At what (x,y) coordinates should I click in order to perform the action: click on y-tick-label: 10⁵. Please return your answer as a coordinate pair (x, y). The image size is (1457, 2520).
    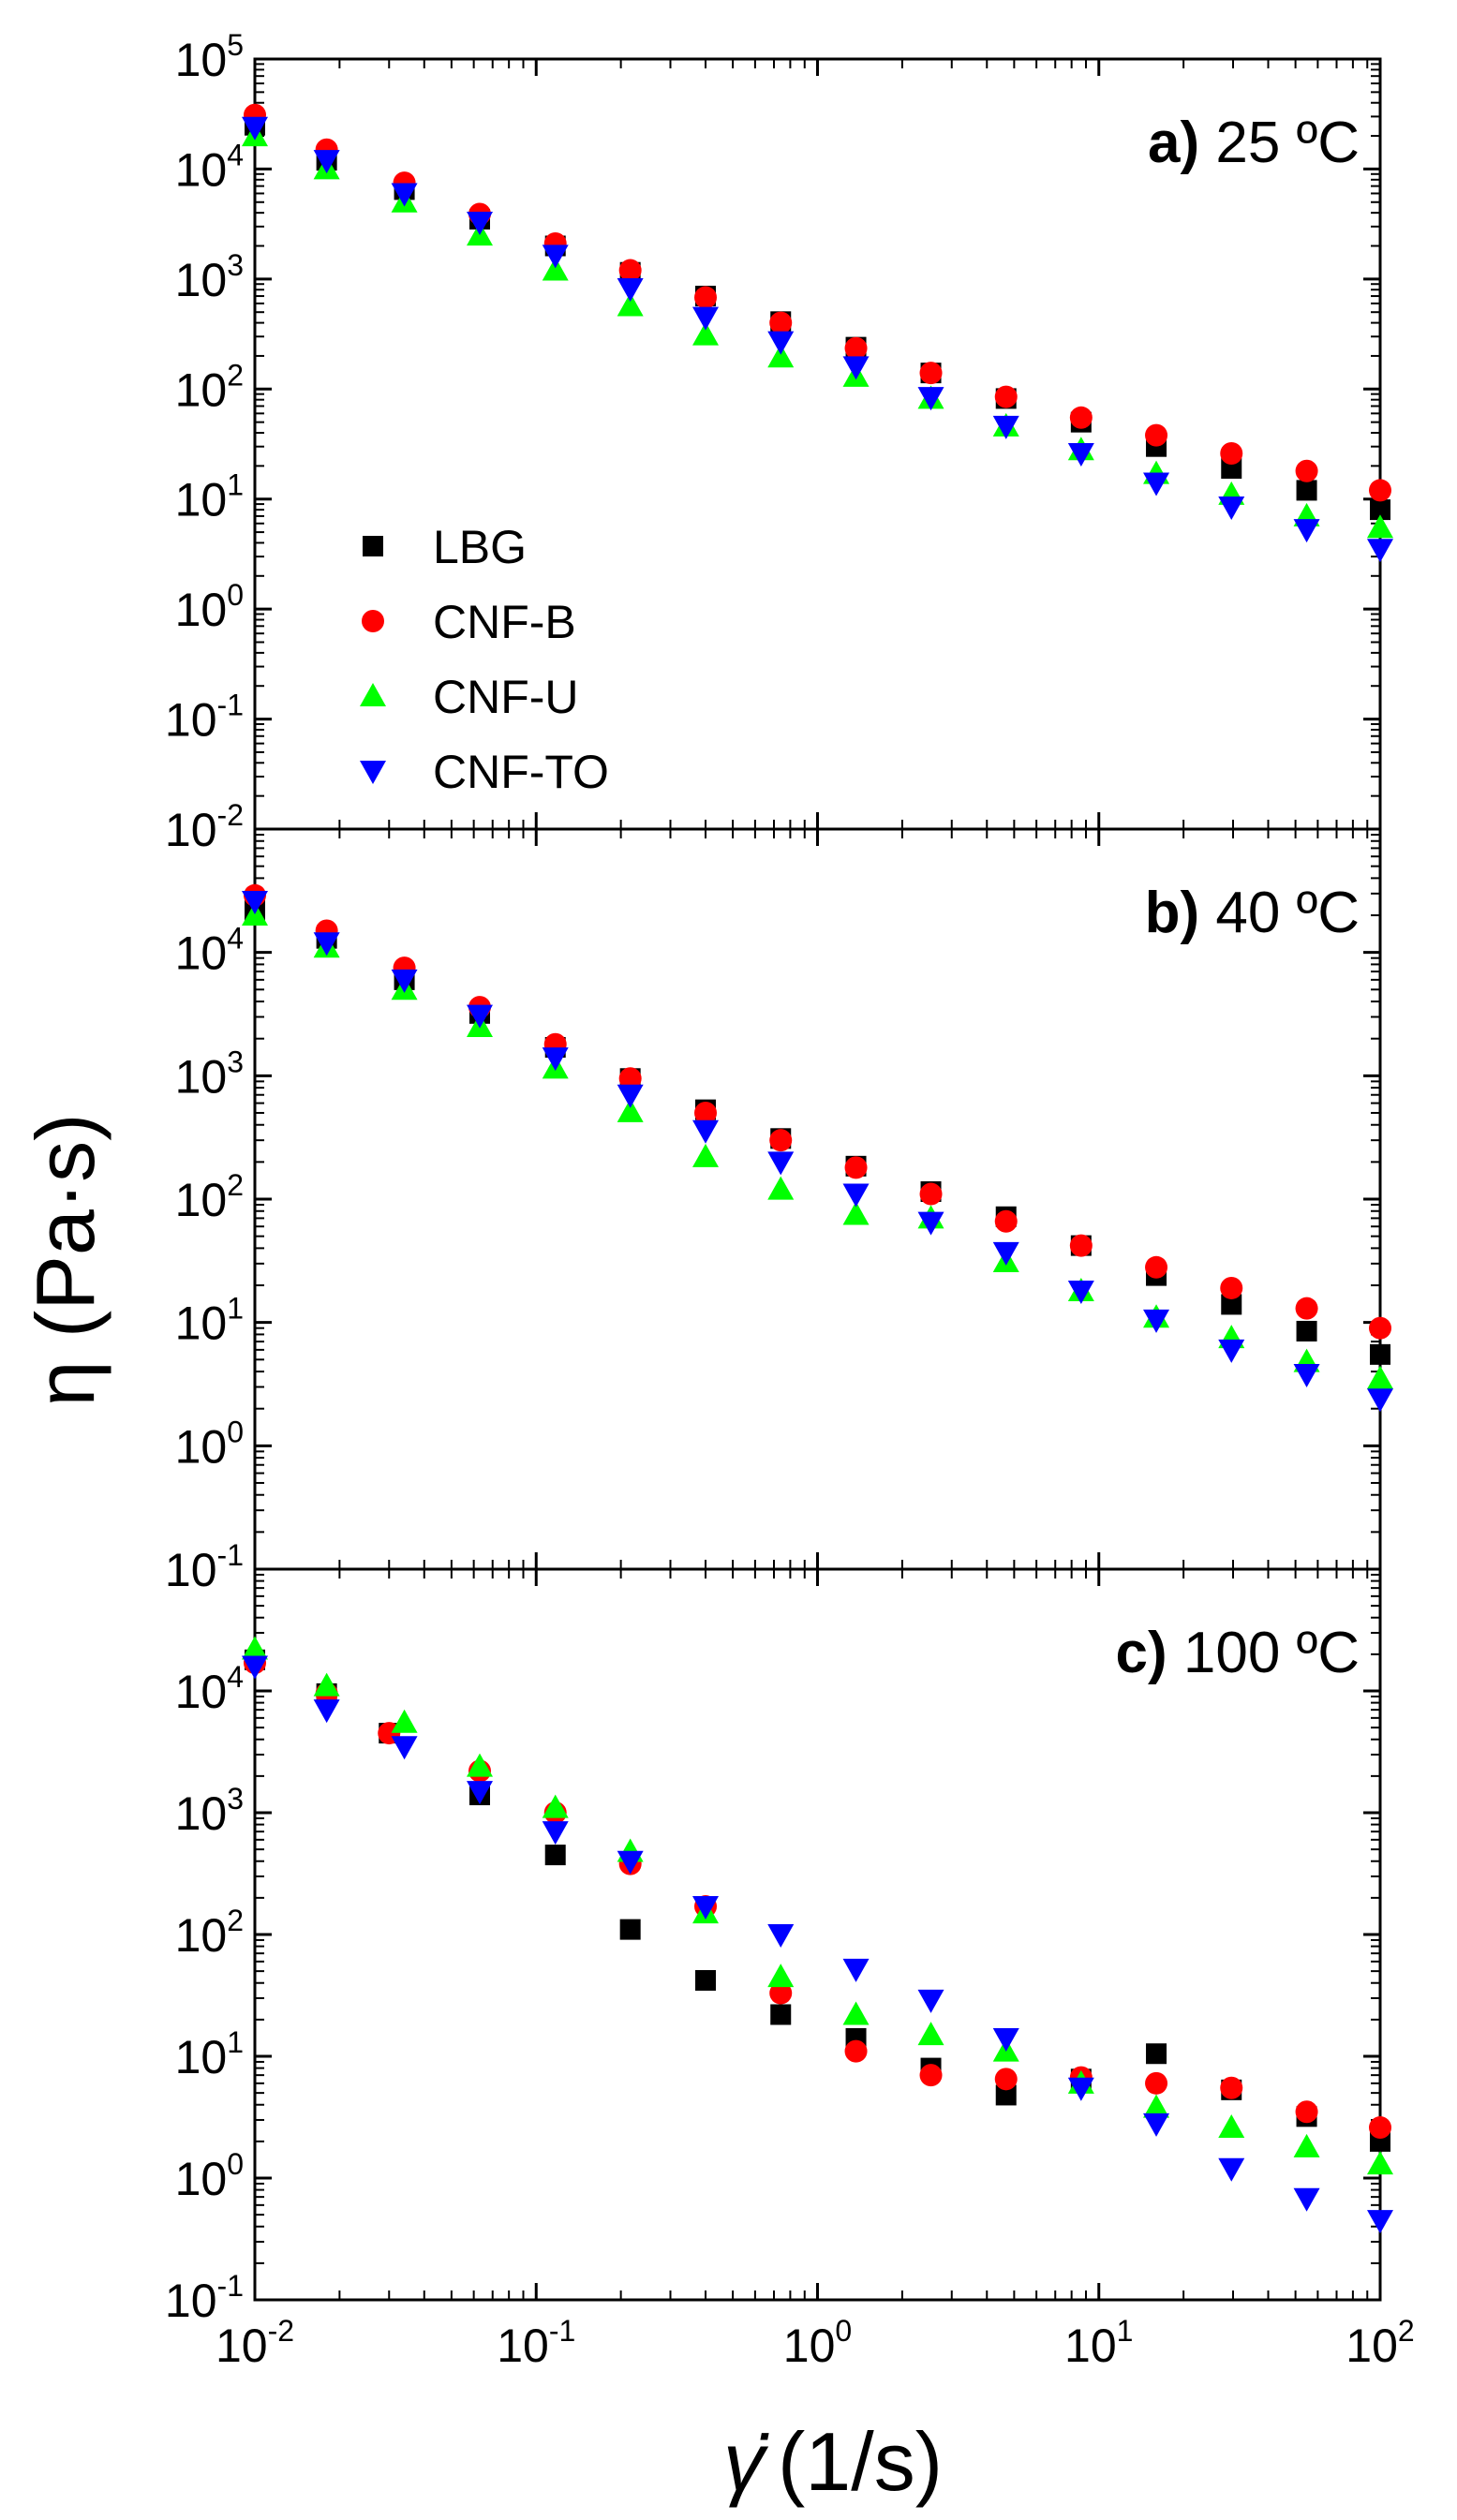
    Looking at the image, I should click on (209, 57).